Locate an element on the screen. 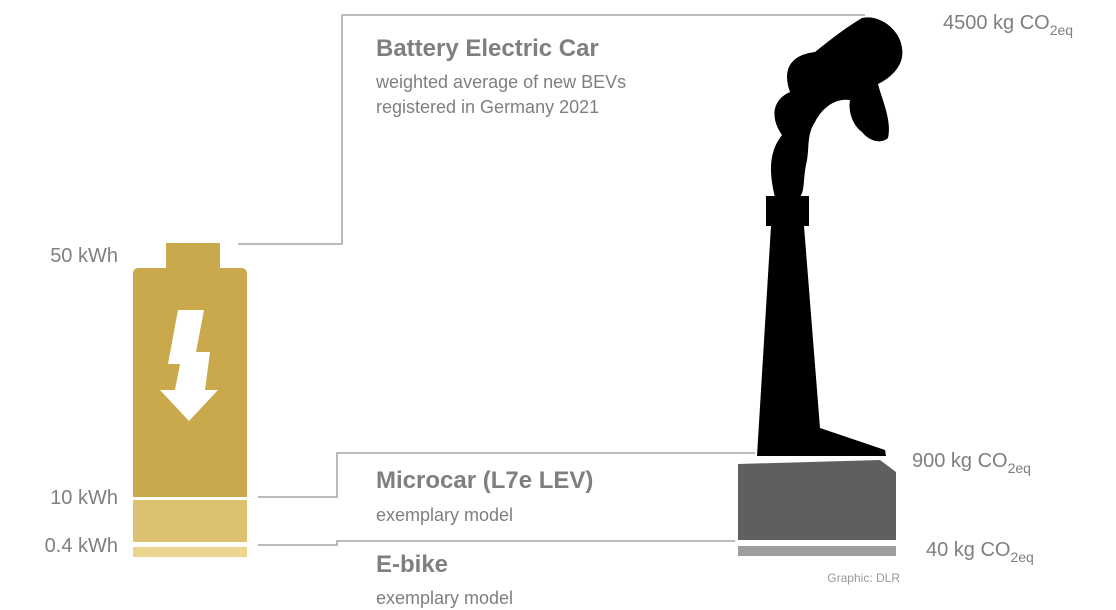  emission-text: 900 kg CO is located at coordinates (960, 461).